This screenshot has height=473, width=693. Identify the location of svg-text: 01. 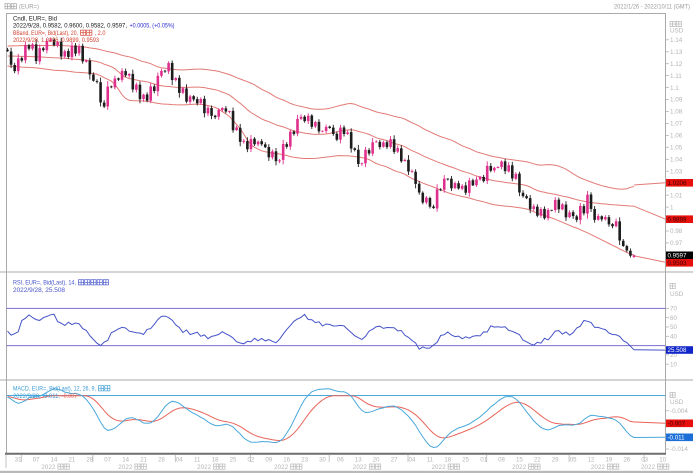
(483, 460).